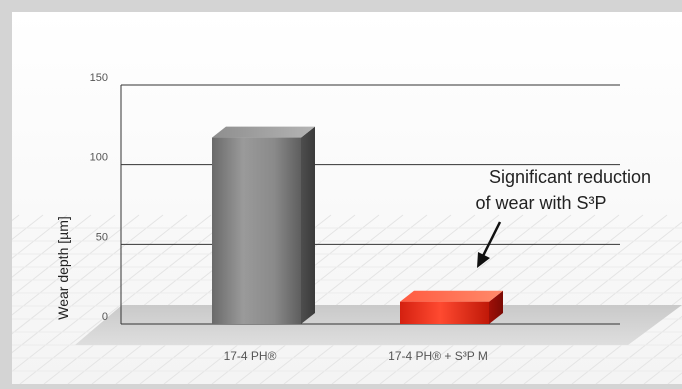  I want to click on x-tick-labels: 17-4 PH® 17-4 PH® + S³P M, so click(356, 356).